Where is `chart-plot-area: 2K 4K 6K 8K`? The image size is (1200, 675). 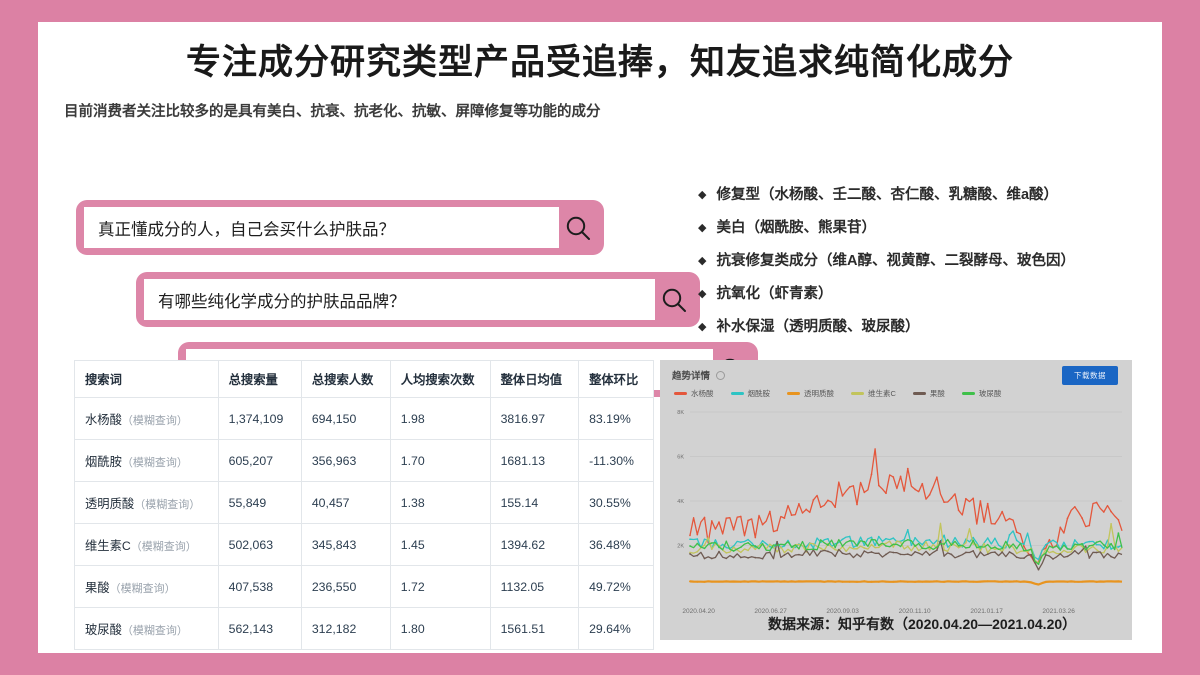
chart-plot-area: 2K 4K 6K 8K is located at coordinates (896, 501).